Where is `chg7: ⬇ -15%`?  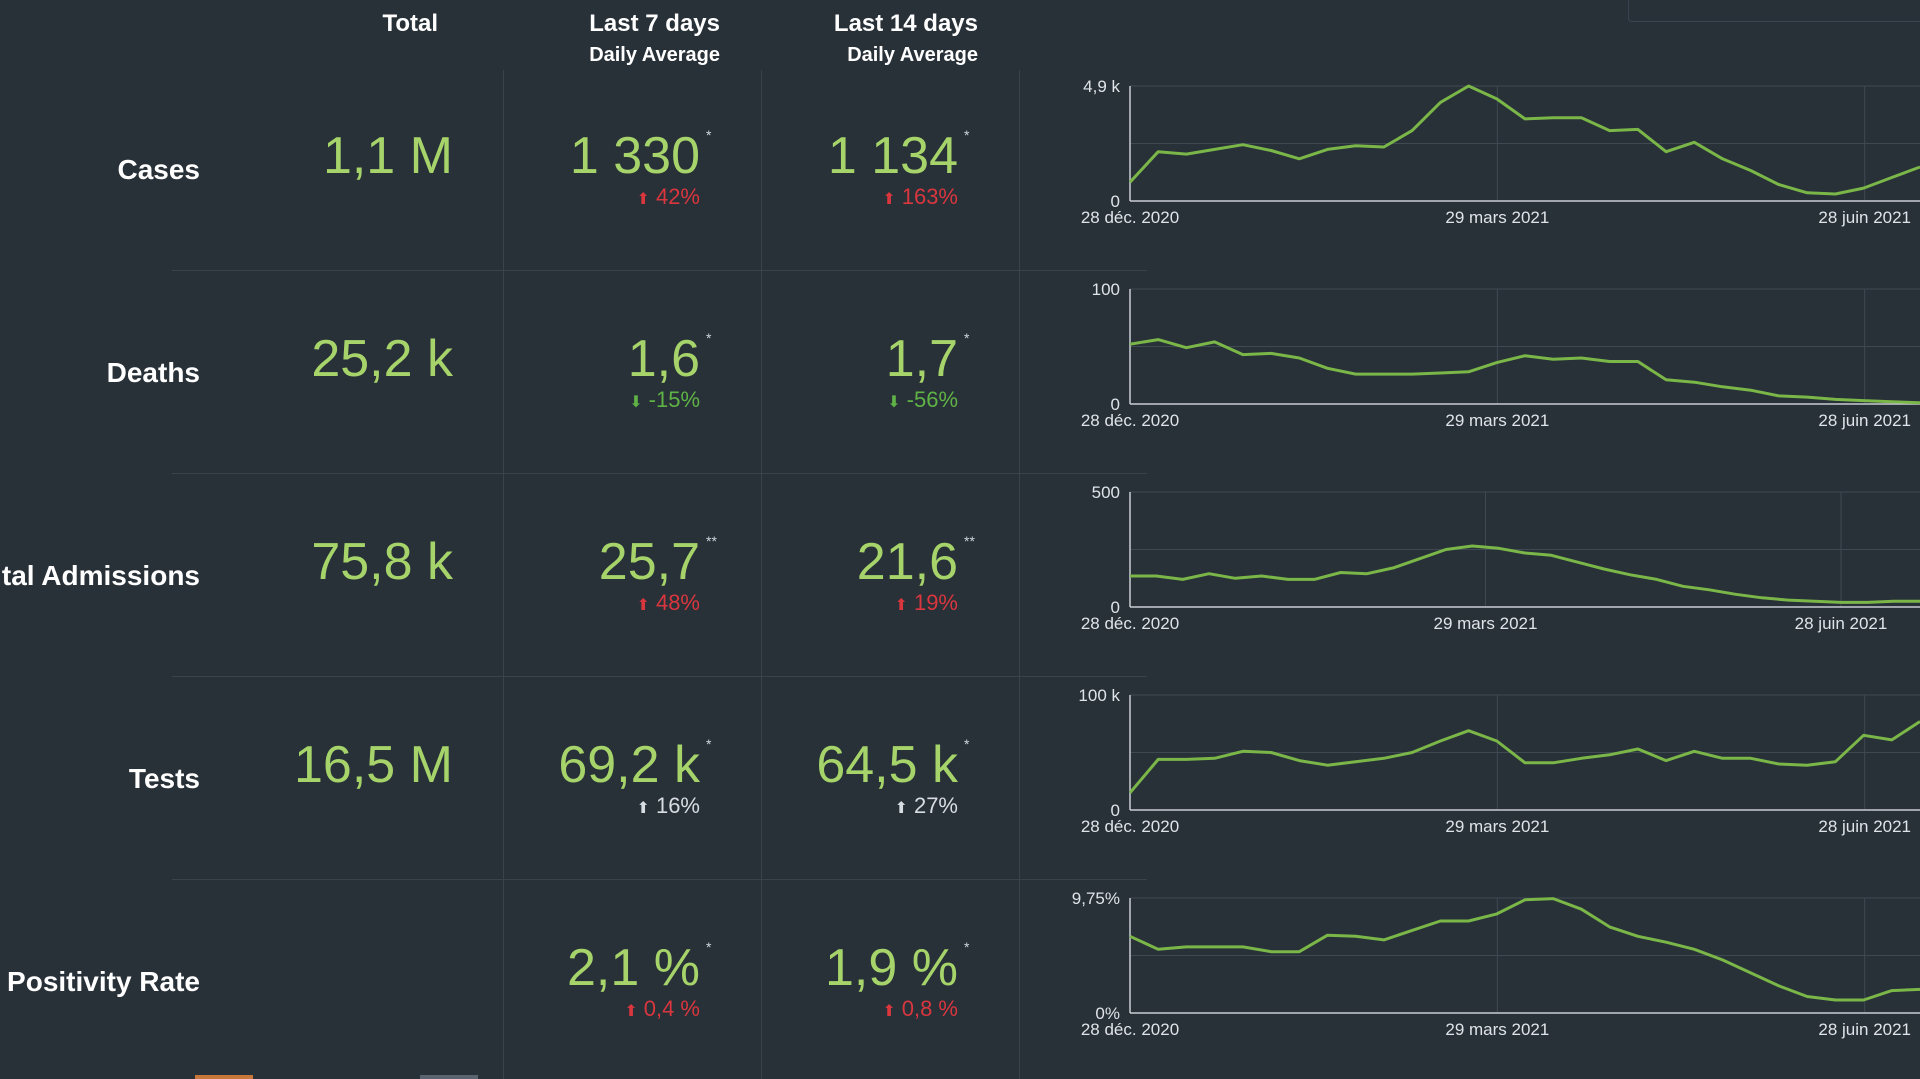
chg7: ⬇ -15% is located at coordinates (664, 400).